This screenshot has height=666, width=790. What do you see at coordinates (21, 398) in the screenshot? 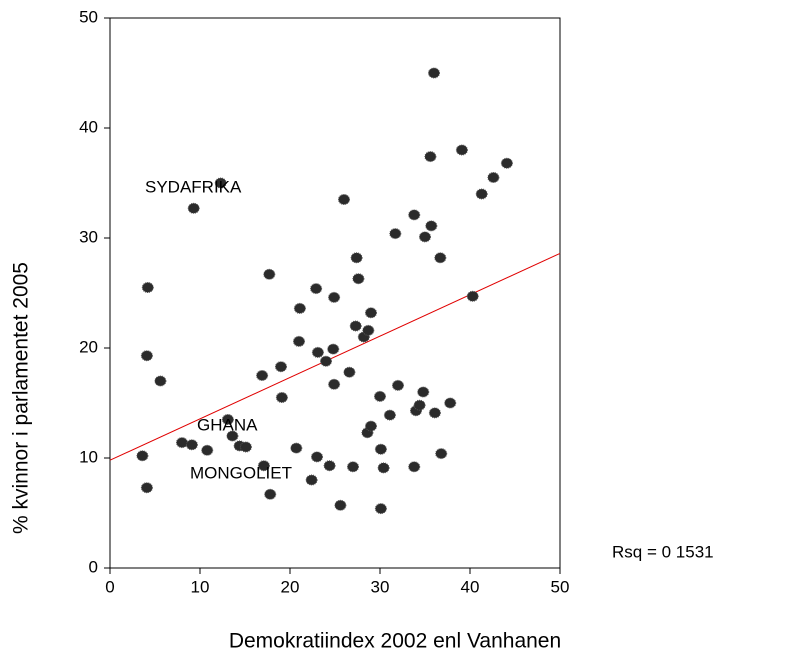
I see `y-axis-title: % kvinnor i parlamentet 2005` at bounding box center [21, 398].